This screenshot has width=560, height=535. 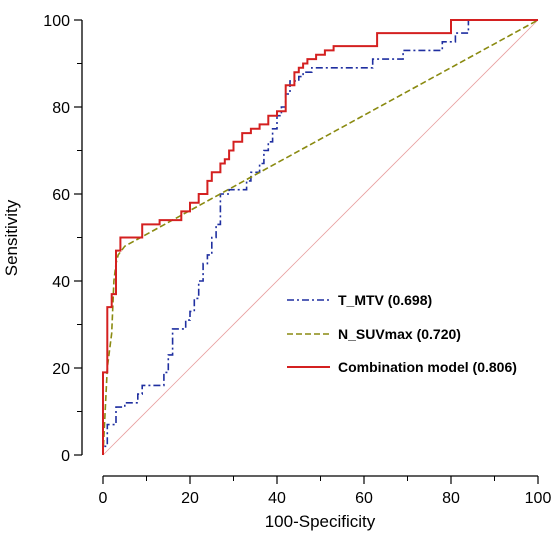 What do you see at coordinates (56, 21) in the screenshot?
I see `y-tick-label-100: 100` at bounding box center [56, 21].